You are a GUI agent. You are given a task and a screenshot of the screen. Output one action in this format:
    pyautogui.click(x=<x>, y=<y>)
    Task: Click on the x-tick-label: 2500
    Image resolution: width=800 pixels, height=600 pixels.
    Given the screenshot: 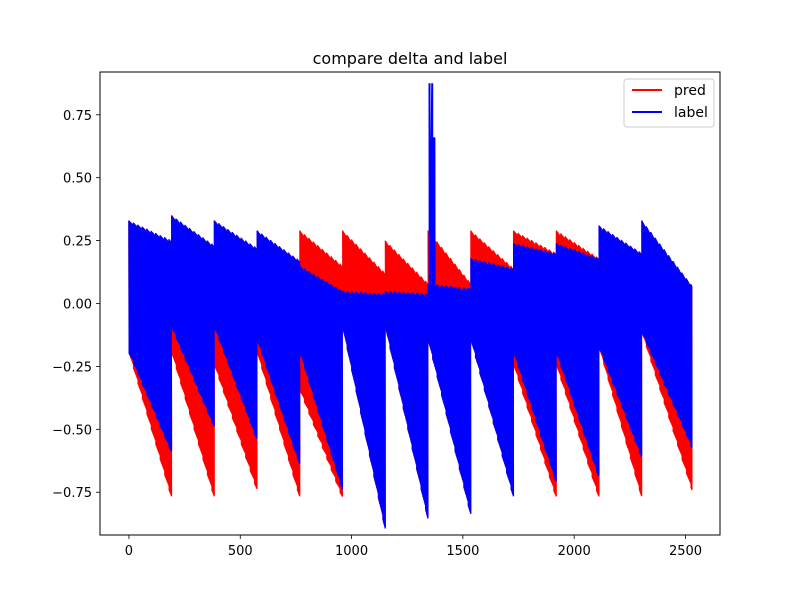 What is the action you would take?
    pyautogui.click(x=685, y=551)
    